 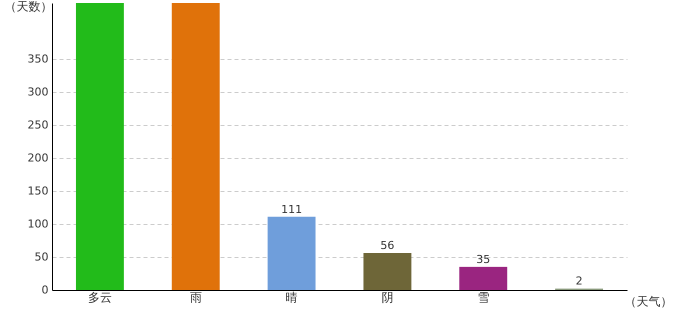 I want to click on data-label: 2, so click(x=579, y=281).